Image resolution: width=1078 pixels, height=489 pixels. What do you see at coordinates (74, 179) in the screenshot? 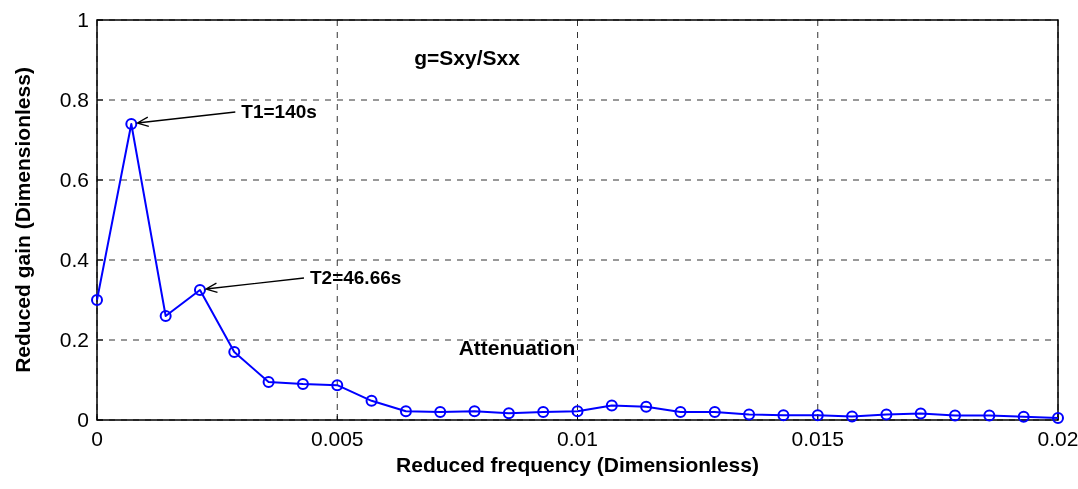
I see `y-tick-label: 0.6` at bounding box center [74, 179].